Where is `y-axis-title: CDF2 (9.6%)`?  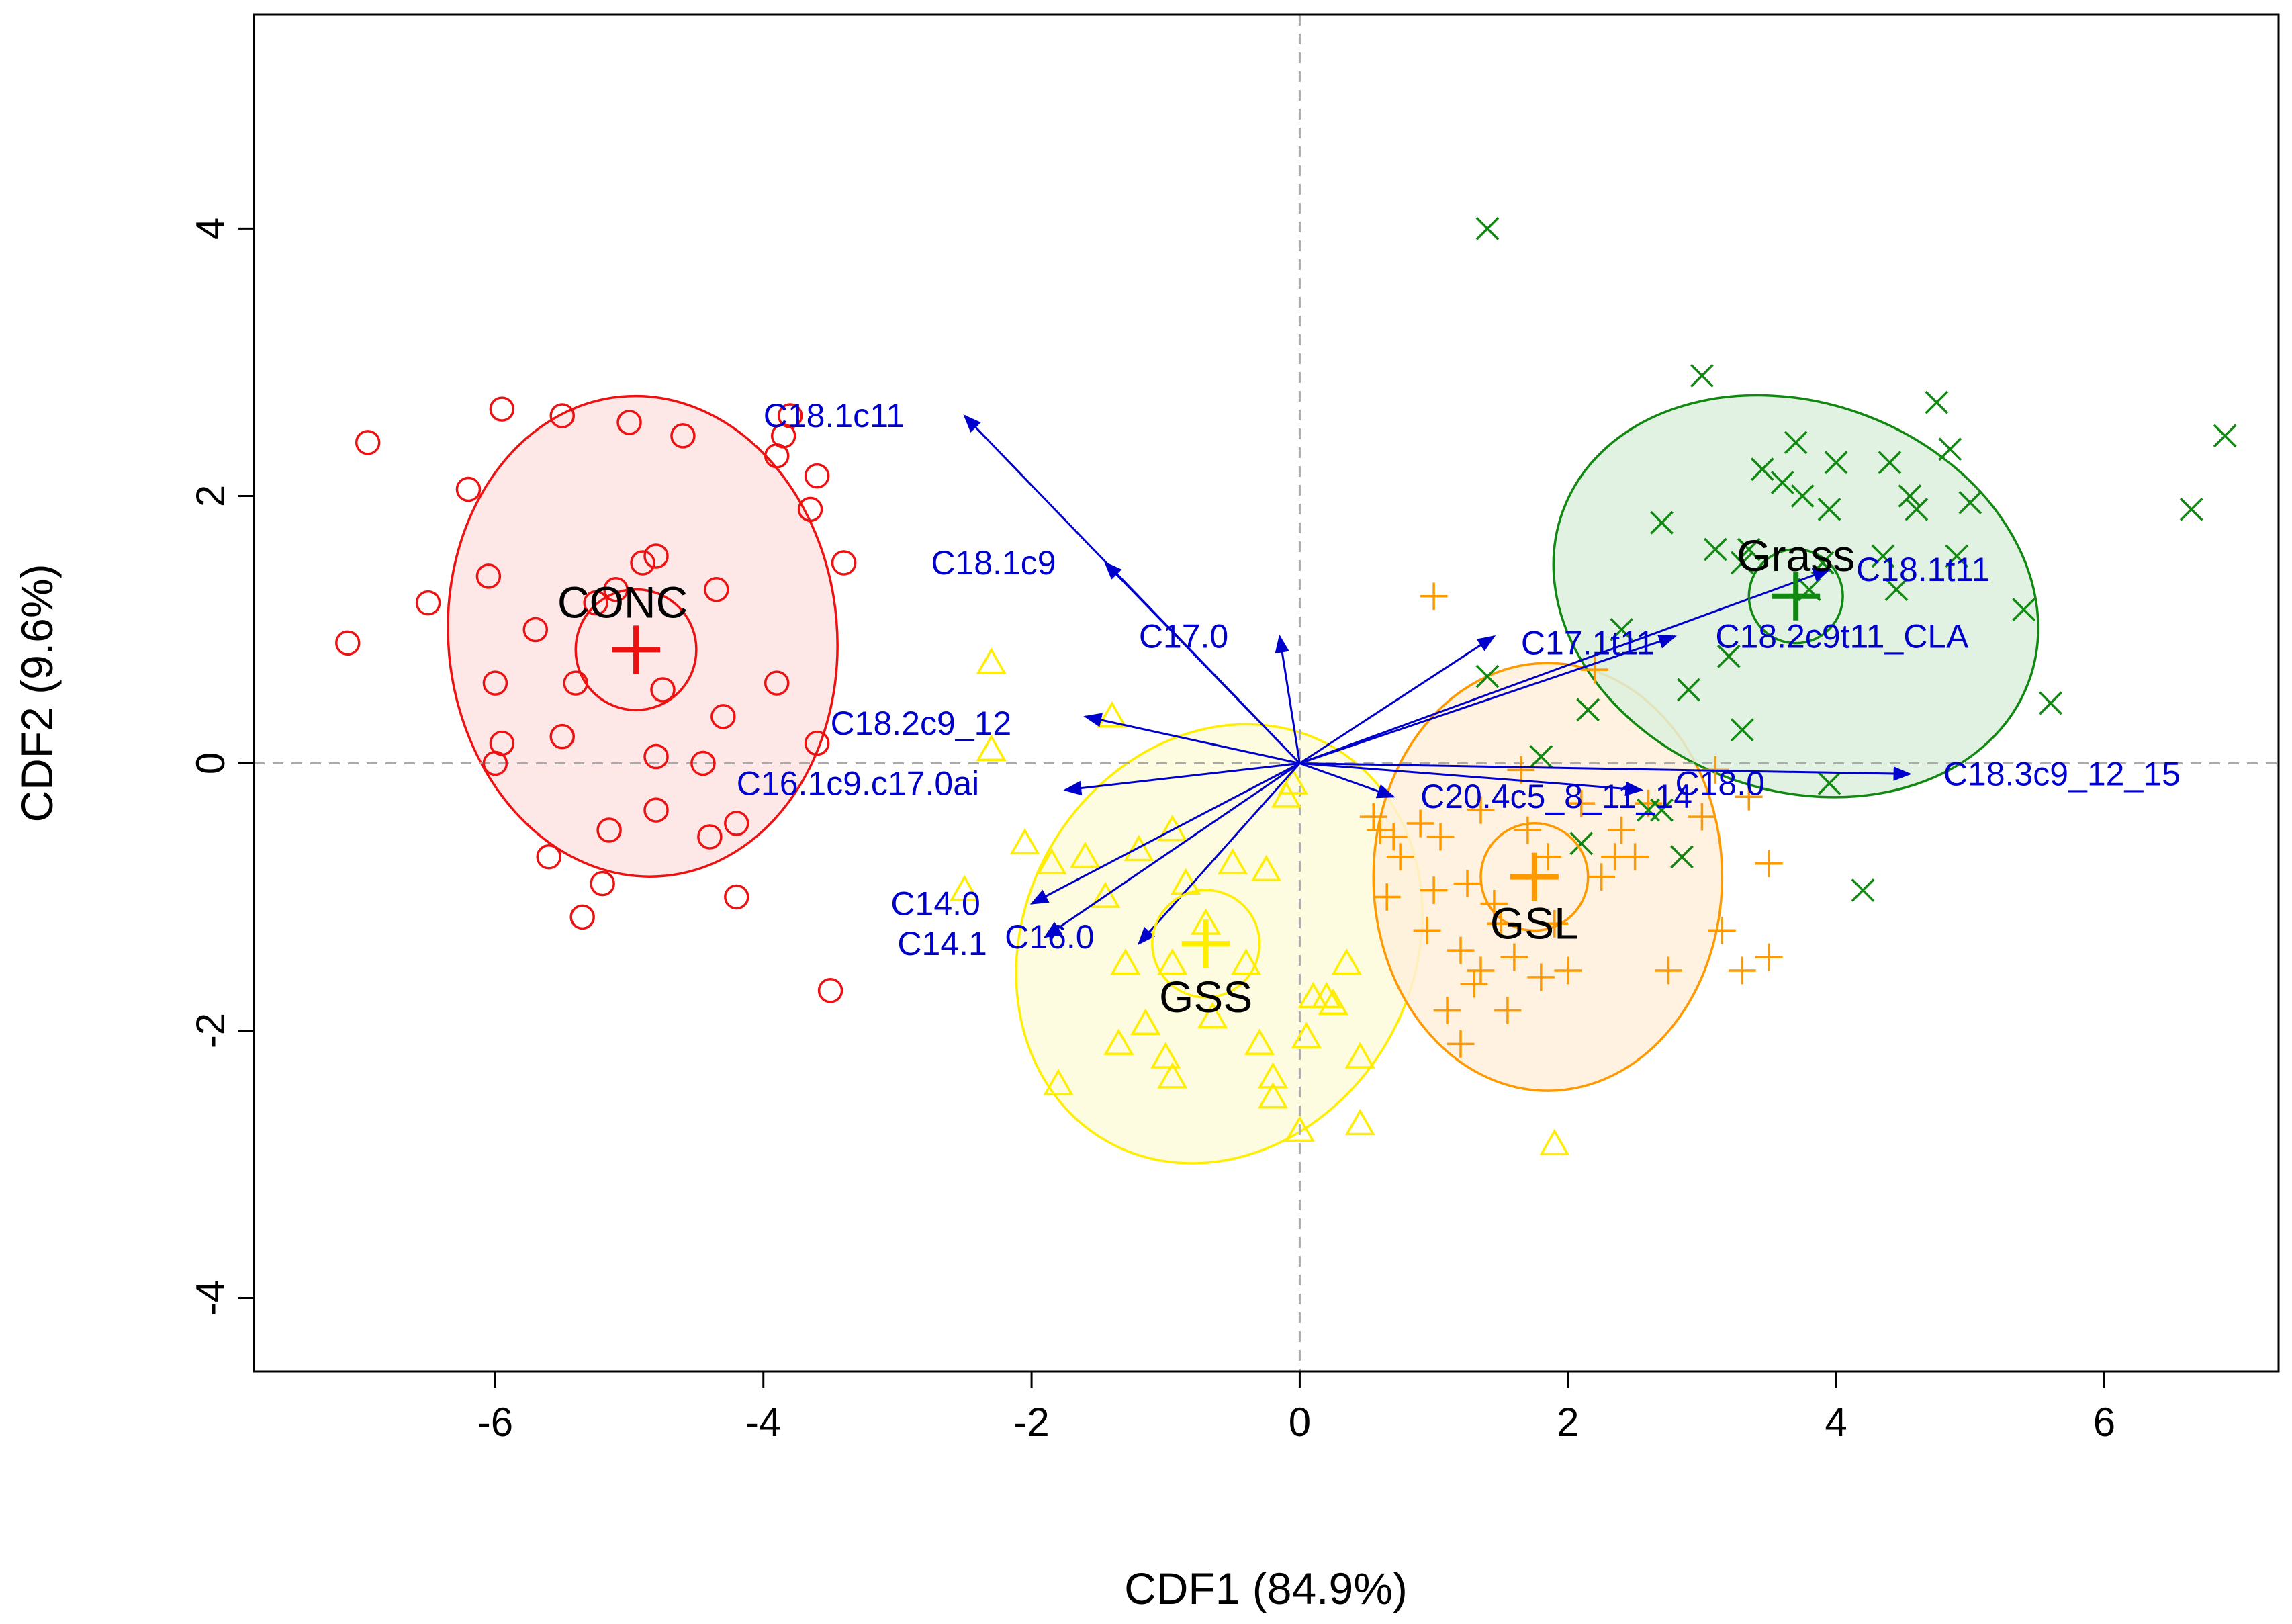
y-axis-title: CDF2 (9.6%) is located at coordinates (37, 692).